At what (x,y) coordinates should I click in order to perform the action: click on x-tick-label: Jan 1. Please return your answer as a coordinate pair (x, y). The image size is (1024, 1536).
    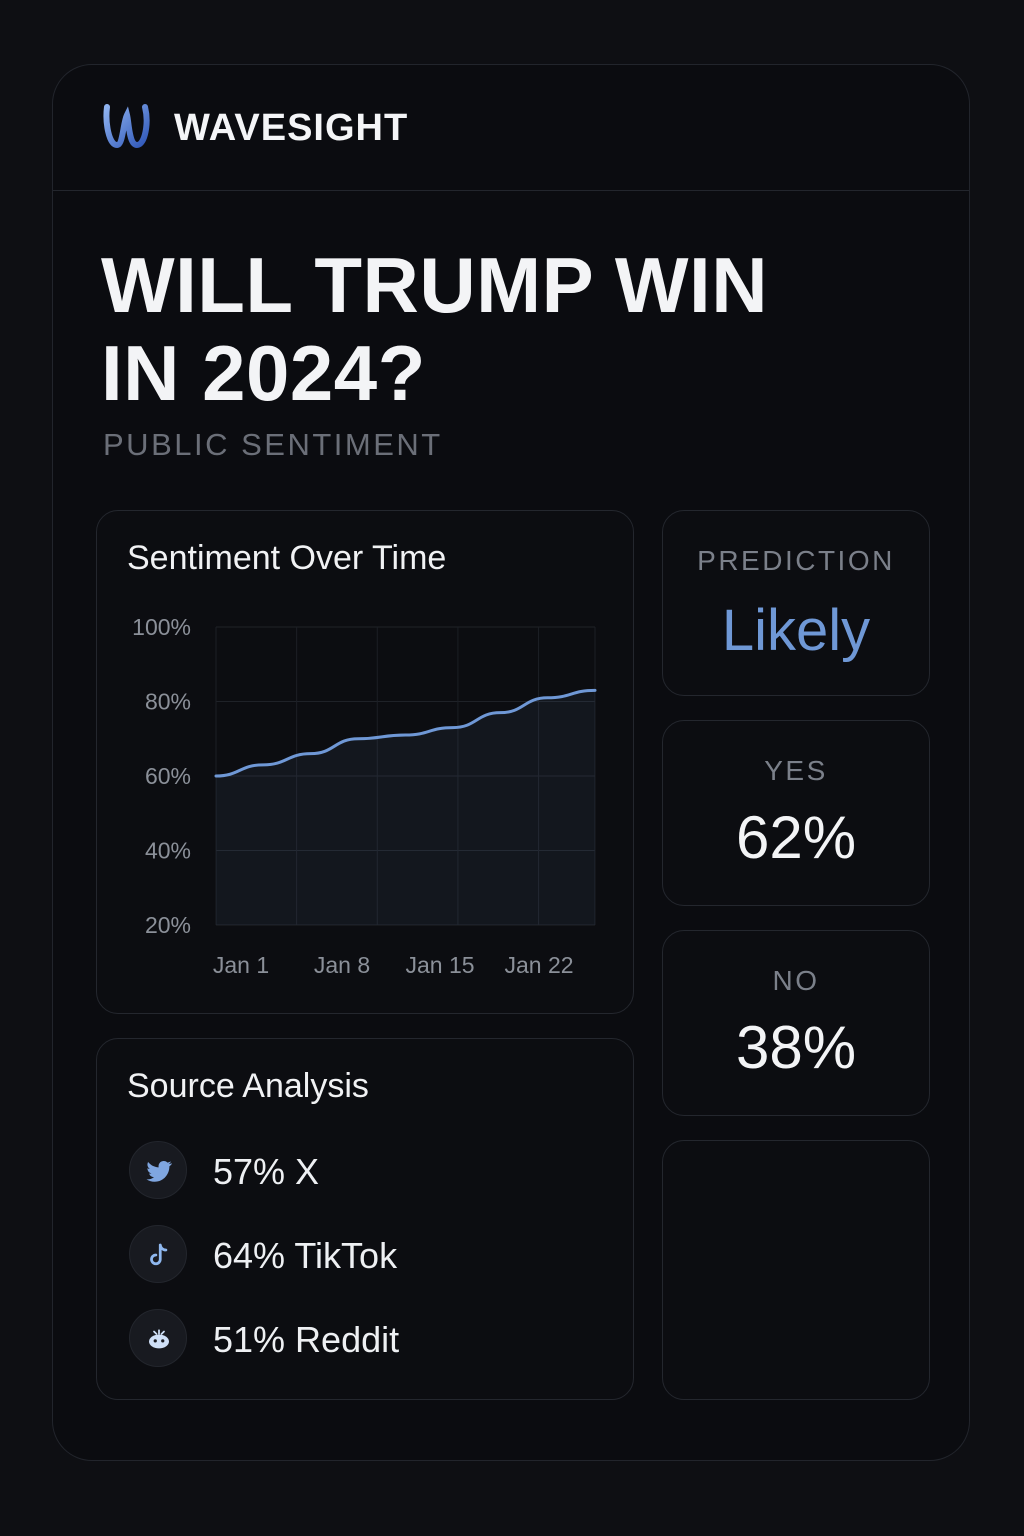
    Looking at the image, I should click on (241, 965).